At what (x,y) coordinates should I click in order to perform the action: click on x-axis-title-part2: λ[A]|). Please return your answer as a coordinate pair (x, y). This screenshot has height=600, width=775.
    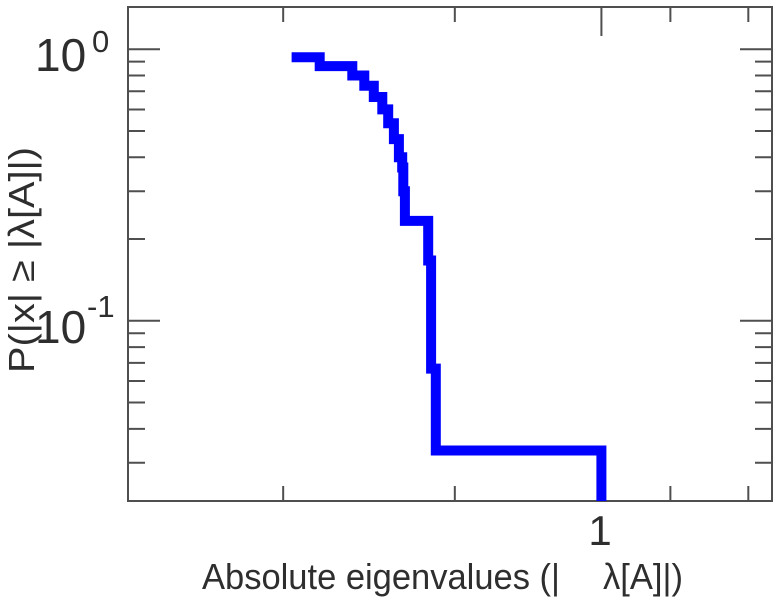
    Looking at the image, I should click on (643, 576).